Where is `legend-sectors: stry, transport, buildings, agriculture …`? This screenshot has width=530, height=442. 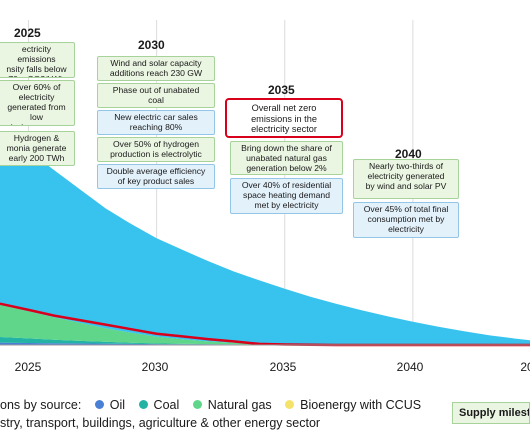 legend-sectors: stry, transport, buildings, agriculture … is located at coordinates (225, 425).